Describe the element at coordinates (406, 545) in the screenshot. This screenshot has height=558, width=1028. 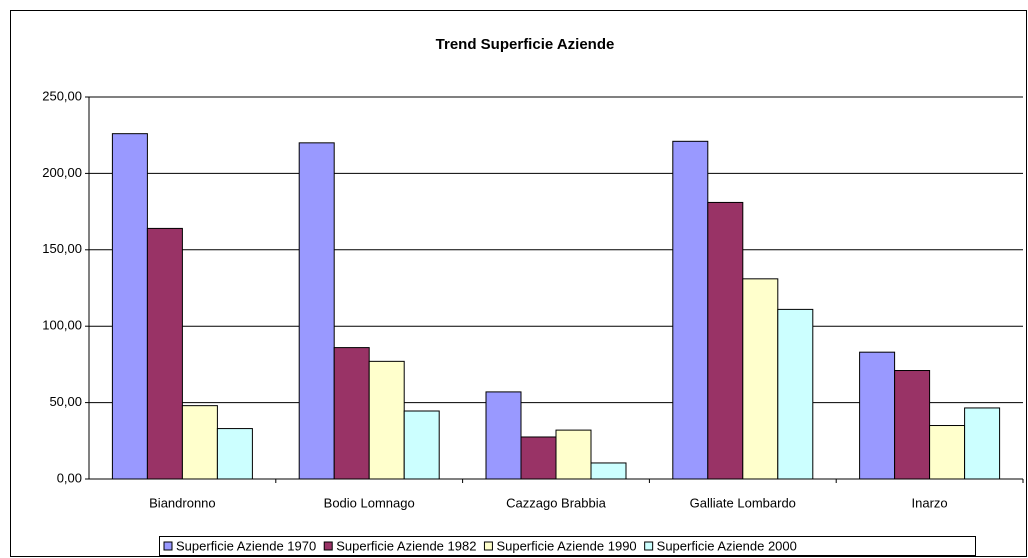
I see `legend-label: Superficie Aziende 1982` at that location.